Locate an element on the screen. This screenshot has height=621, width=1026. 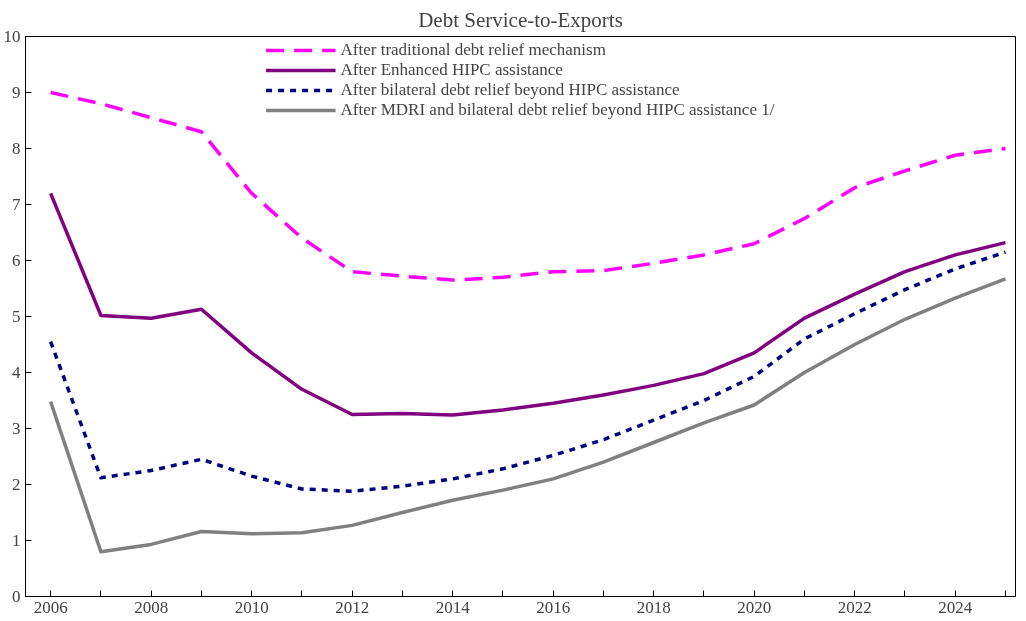
x-tick-label: 2008 is located at coordinates (151, 607).